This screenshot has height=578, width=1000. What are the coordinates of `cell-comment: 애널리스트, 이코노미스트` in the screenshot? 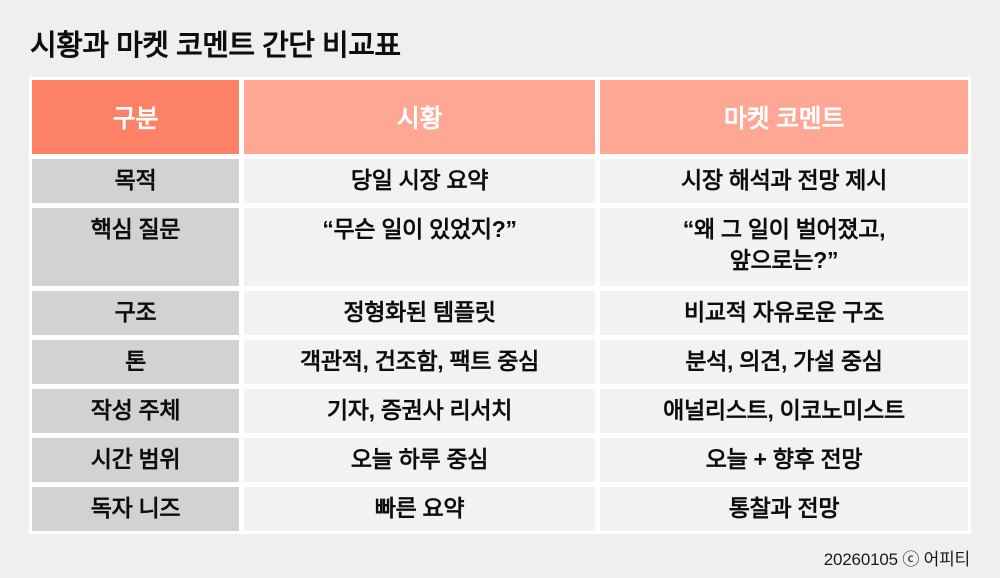 It's located at (784, 411).